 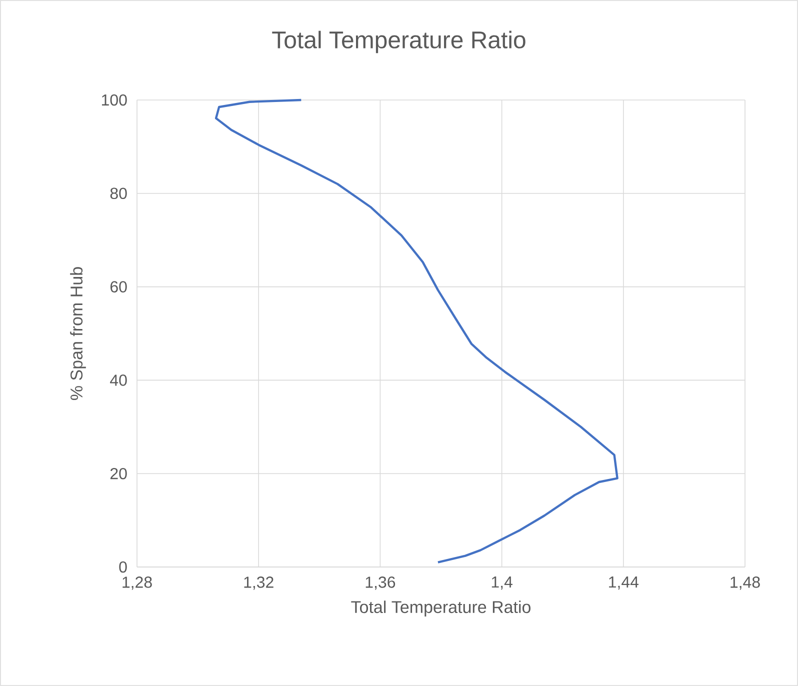 What do you see at coordinates (114, 100) in the screenshot?
I see `y-tick-label: 100` at bounding box center [114, 100].